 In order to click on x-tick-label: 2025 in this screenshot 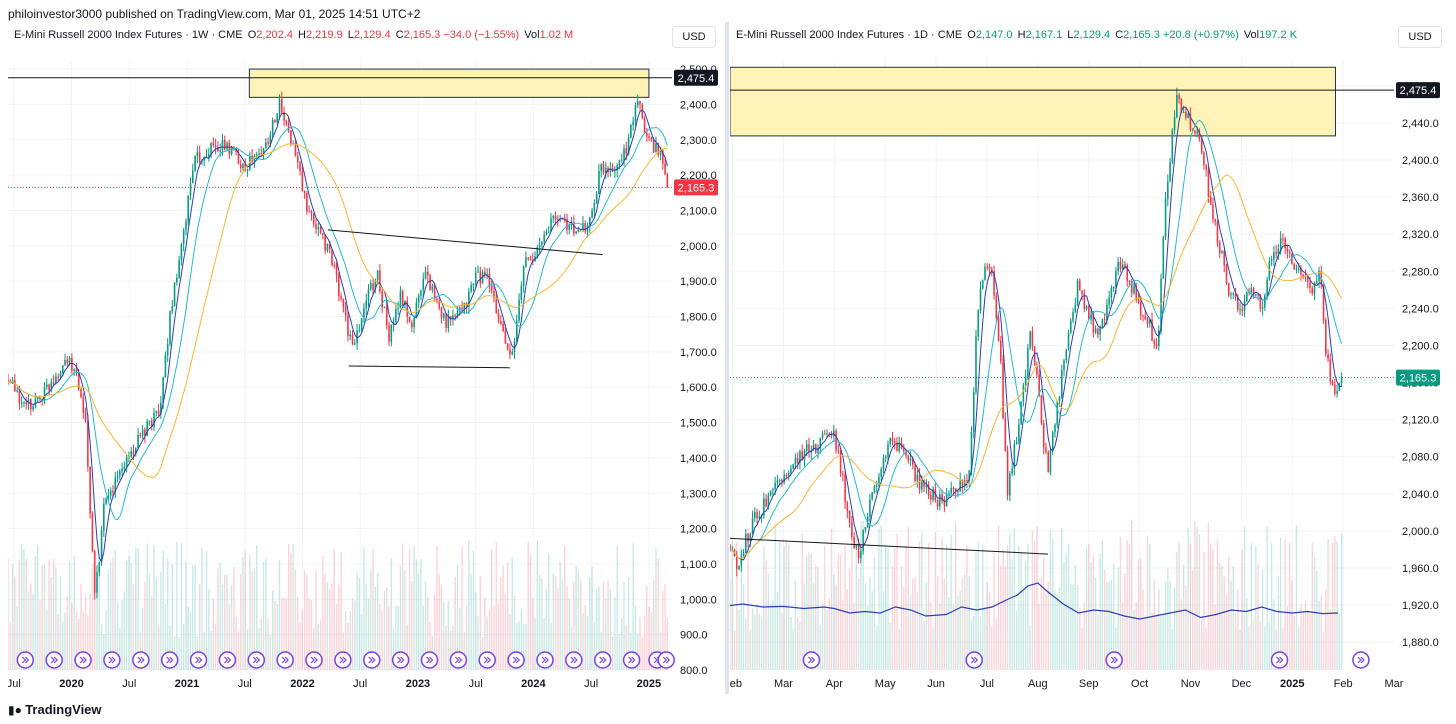, I will do `click(649, 684)`.